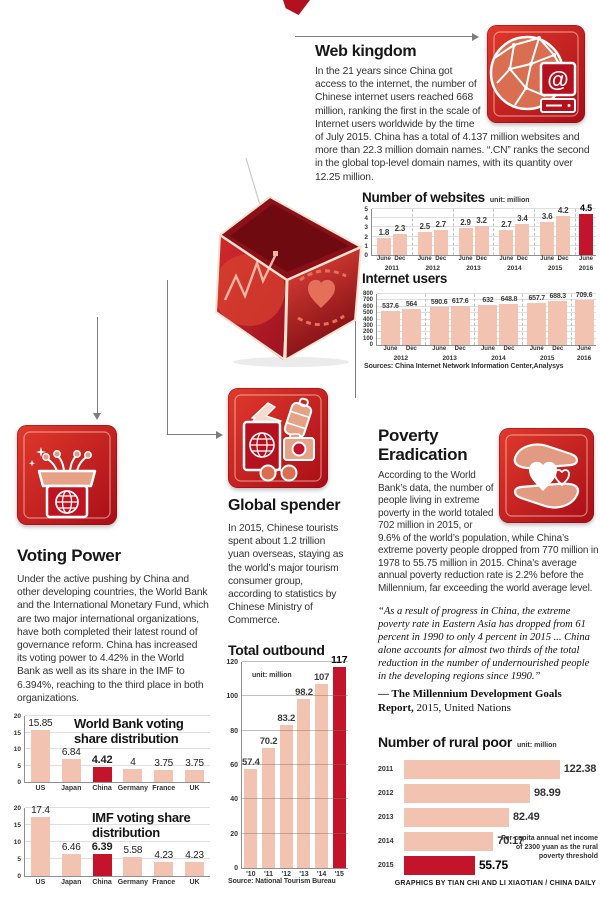  Describe the element at coordinates (133, 882) in the screenshot. I see `group-label: Germany` at that location.